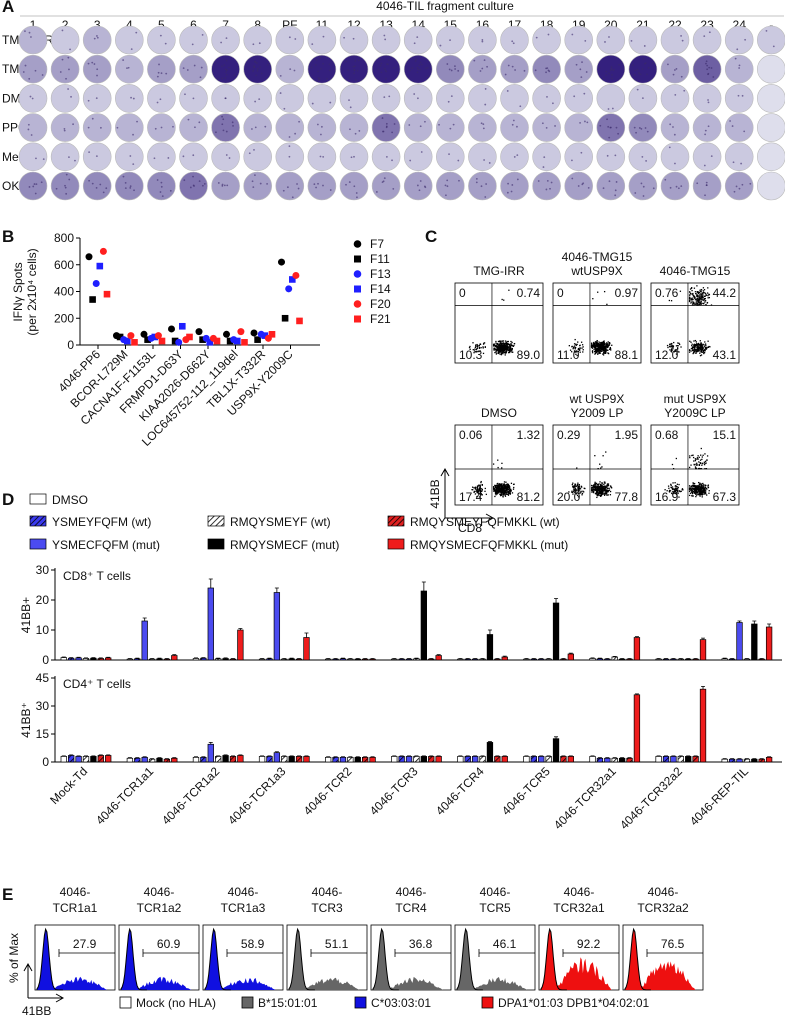 The height and width of the screenshot is (1020, 785). I want to click on y-axis-label: (per 2x10⁴ cells), so click(32, 291).